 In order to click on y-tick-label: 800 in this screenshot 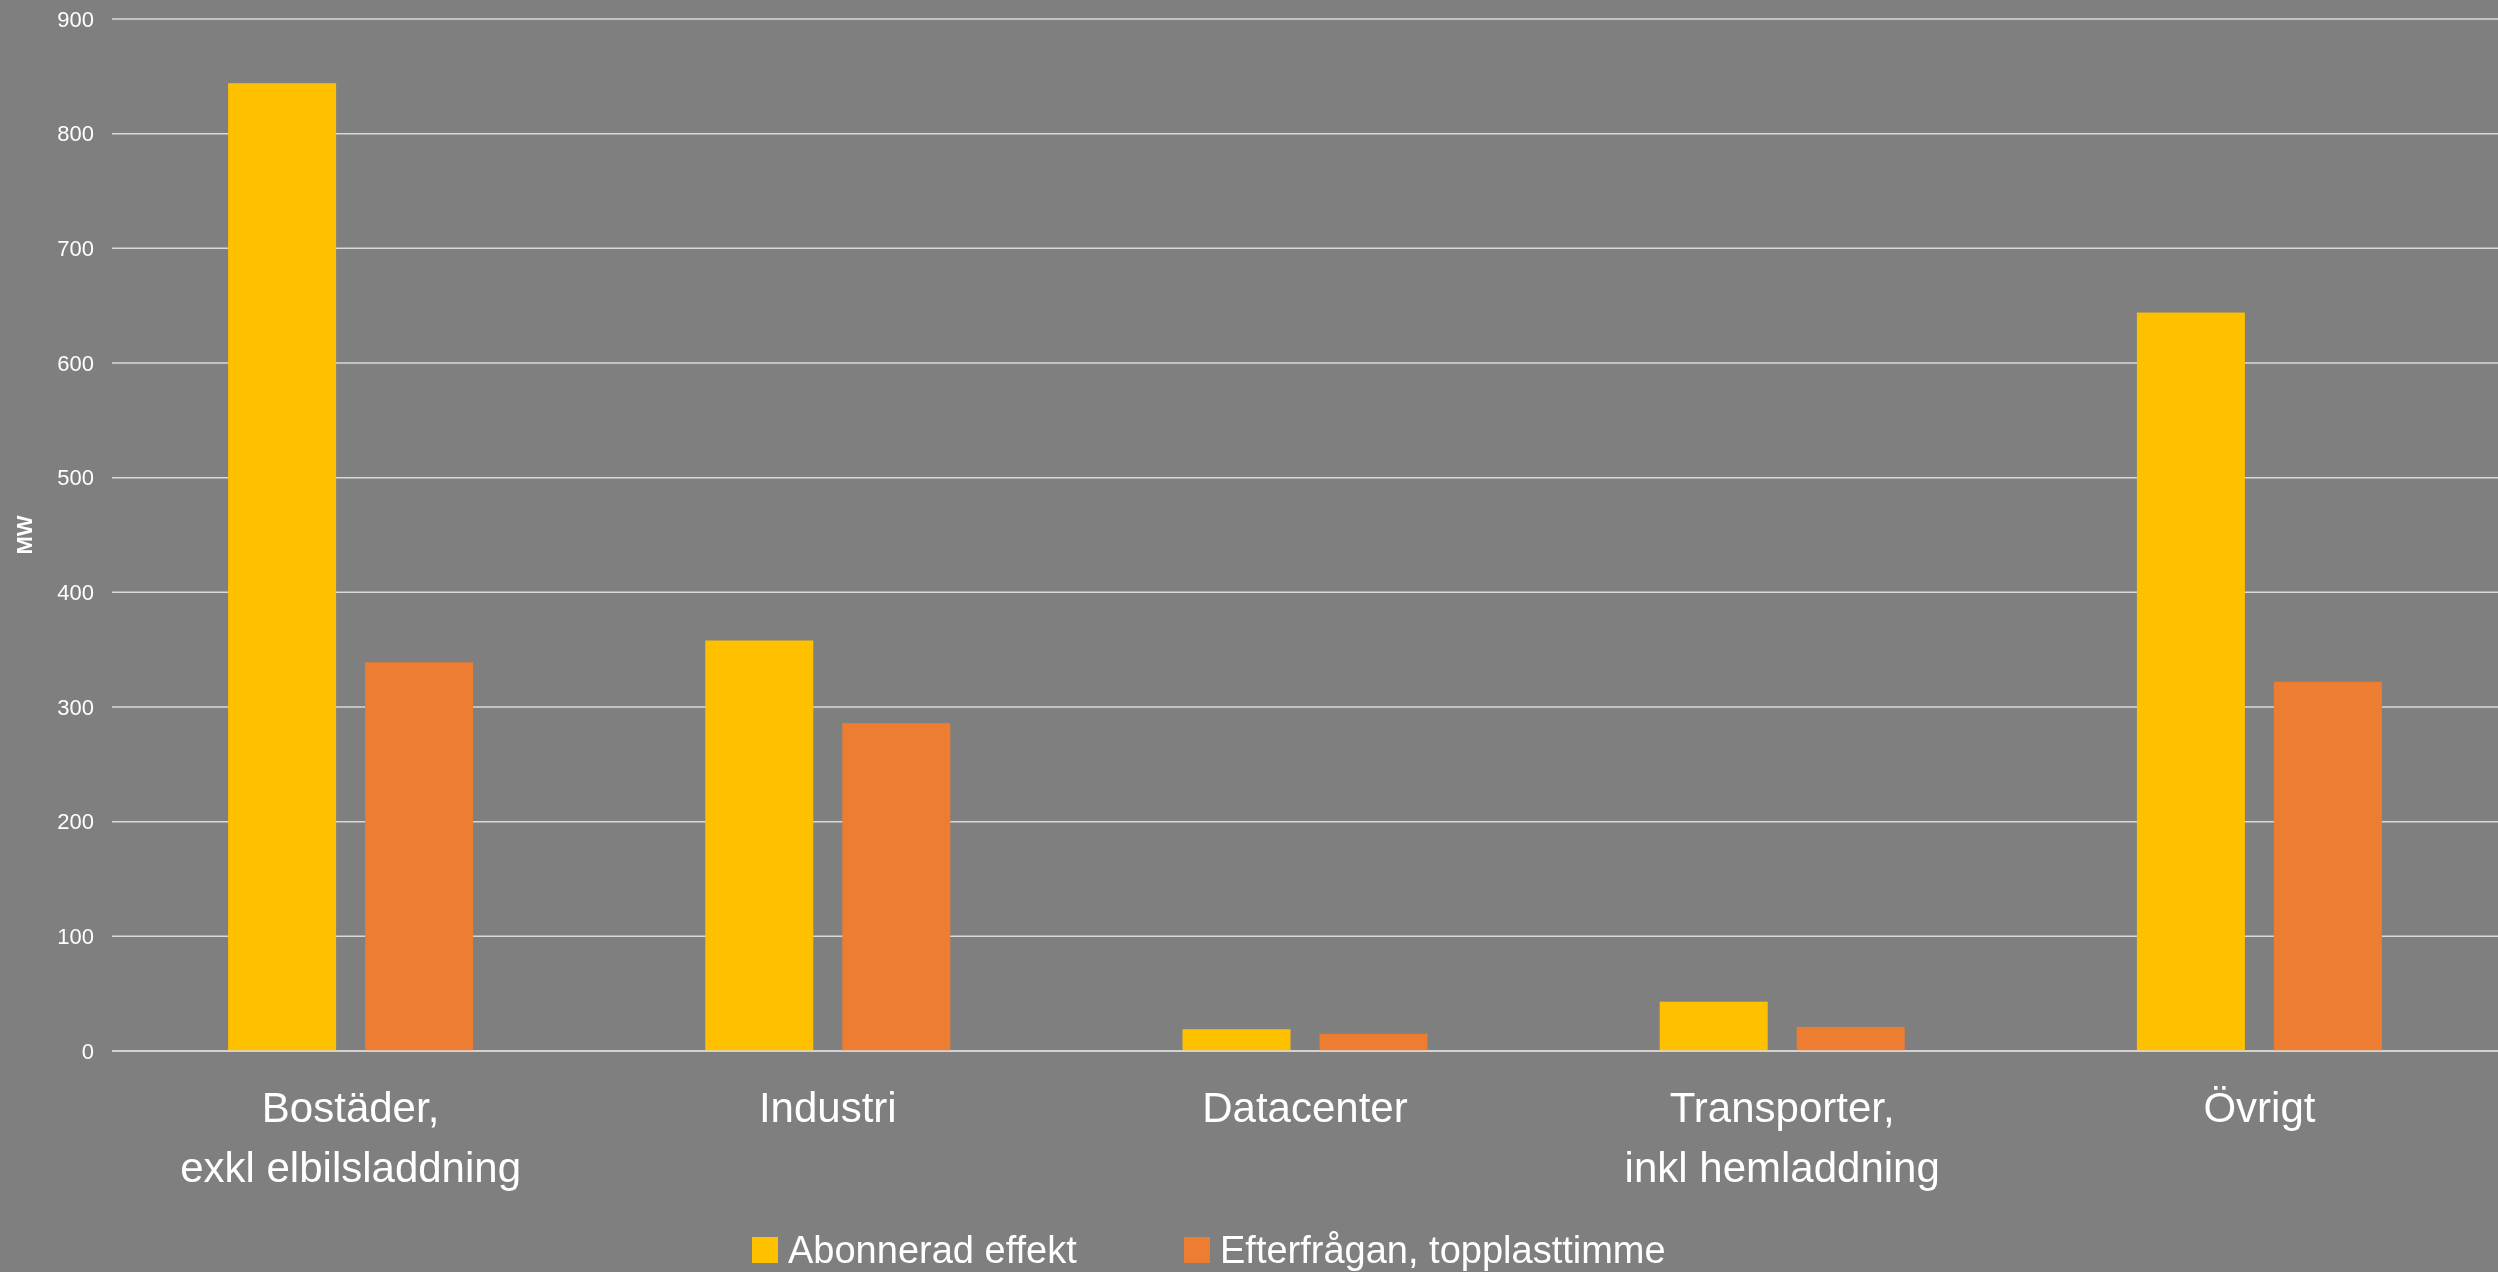, I will do `click(75, 134)`.